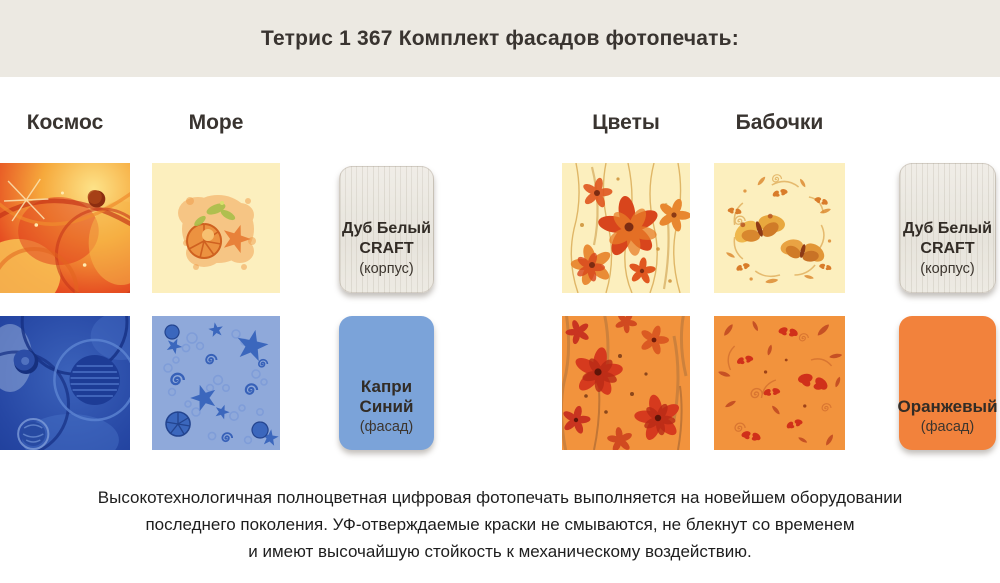 This screenshot has height=583, width=1000. Describe the element at coordinates (626, 122) in the screenshot. I see `column-label-flowers: Цветы` at that location.